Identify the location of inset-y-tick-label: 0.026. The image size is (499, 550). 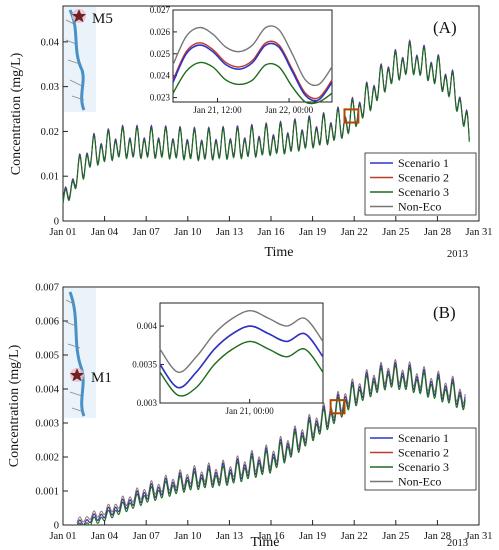
(160, 32).